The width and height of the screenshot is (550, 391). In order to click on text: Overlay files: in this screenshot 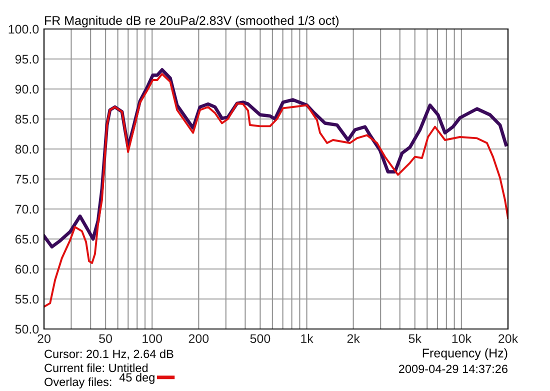, I will do `click(78, 382)`.